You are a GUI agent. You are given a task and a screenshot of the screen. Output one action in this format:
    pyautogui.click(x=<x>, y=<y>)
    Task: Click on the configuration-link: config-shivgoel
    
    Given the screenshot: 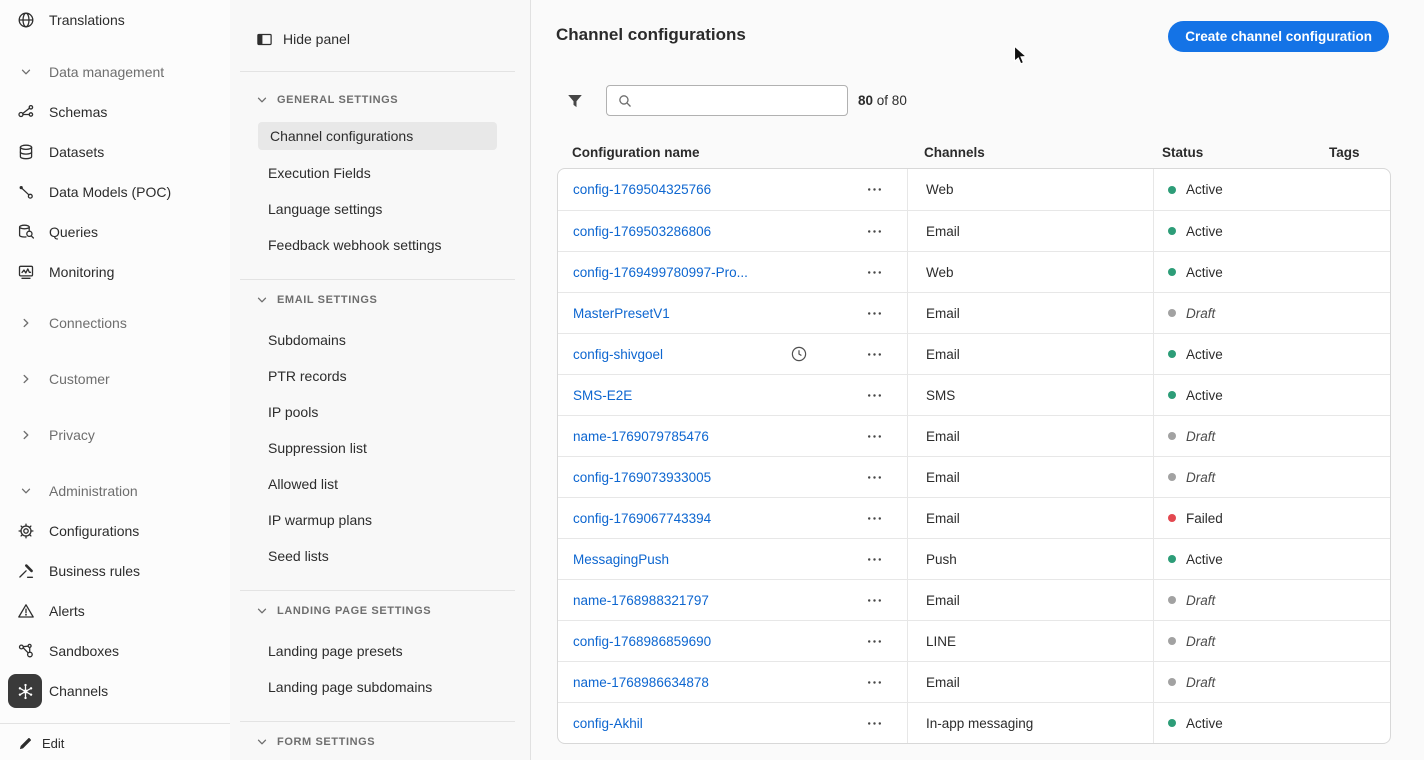 What is the action you would take?
    pyautogui.click(x=618, y=354)
    